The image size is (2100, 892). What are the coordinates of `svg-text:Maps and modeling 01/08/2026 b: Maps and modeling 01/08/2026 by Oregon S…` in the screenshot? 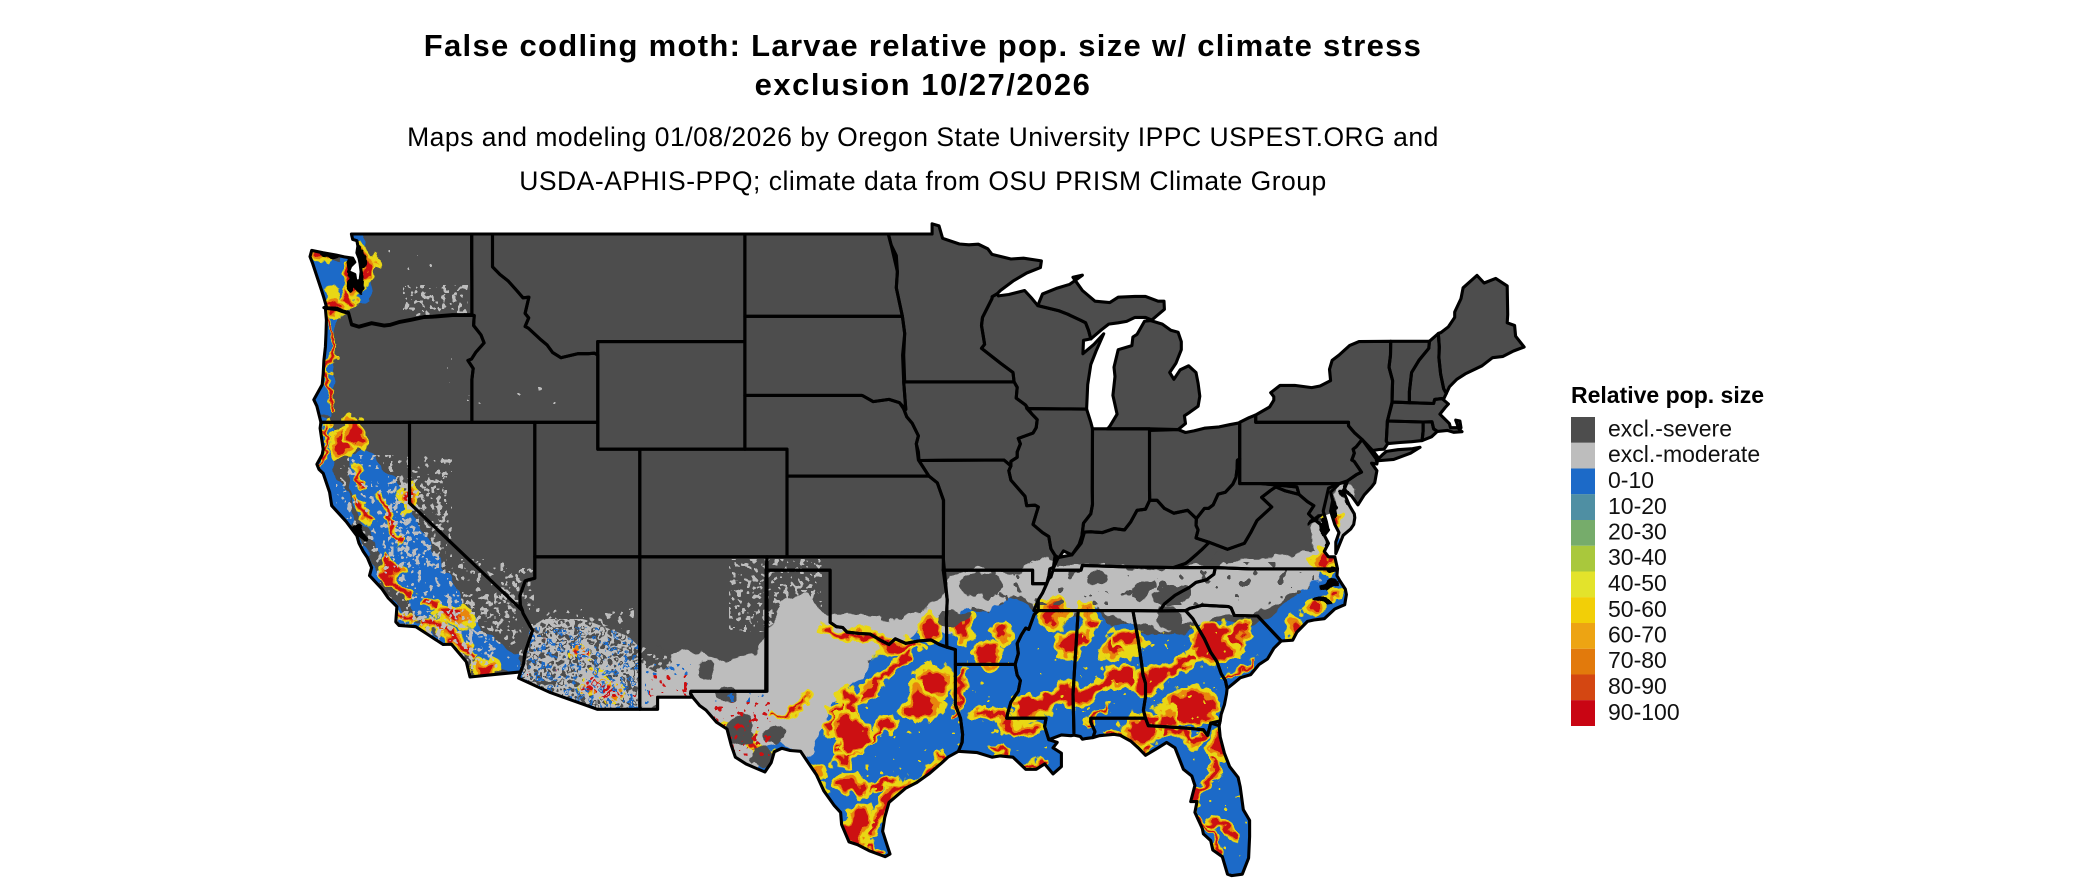 It's located at (923, 137).